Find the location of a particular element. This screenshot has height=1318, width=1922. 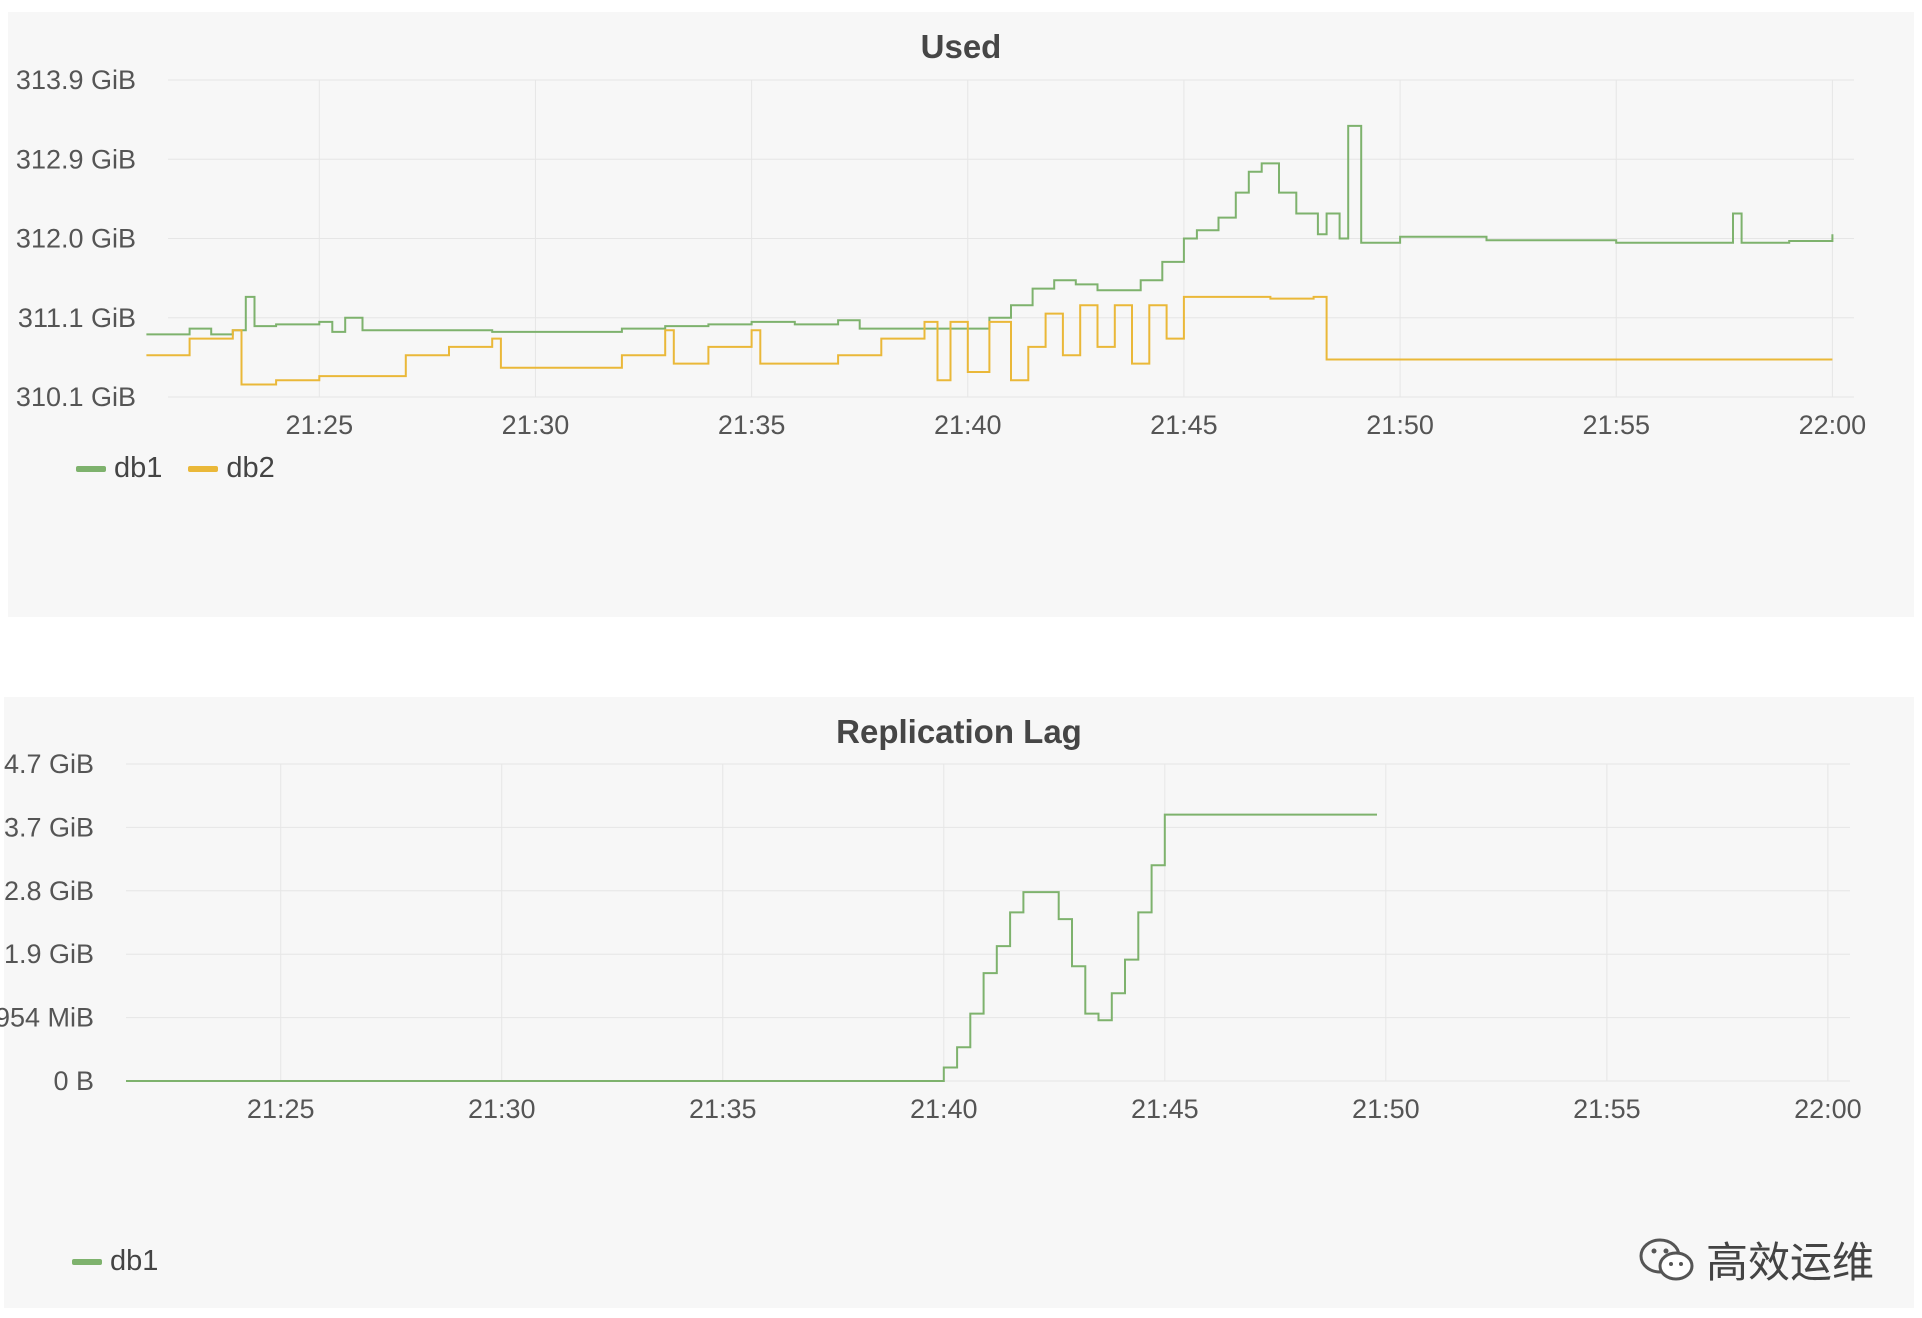

legend-item-db2: db2 is located at coordinates (231, 468).